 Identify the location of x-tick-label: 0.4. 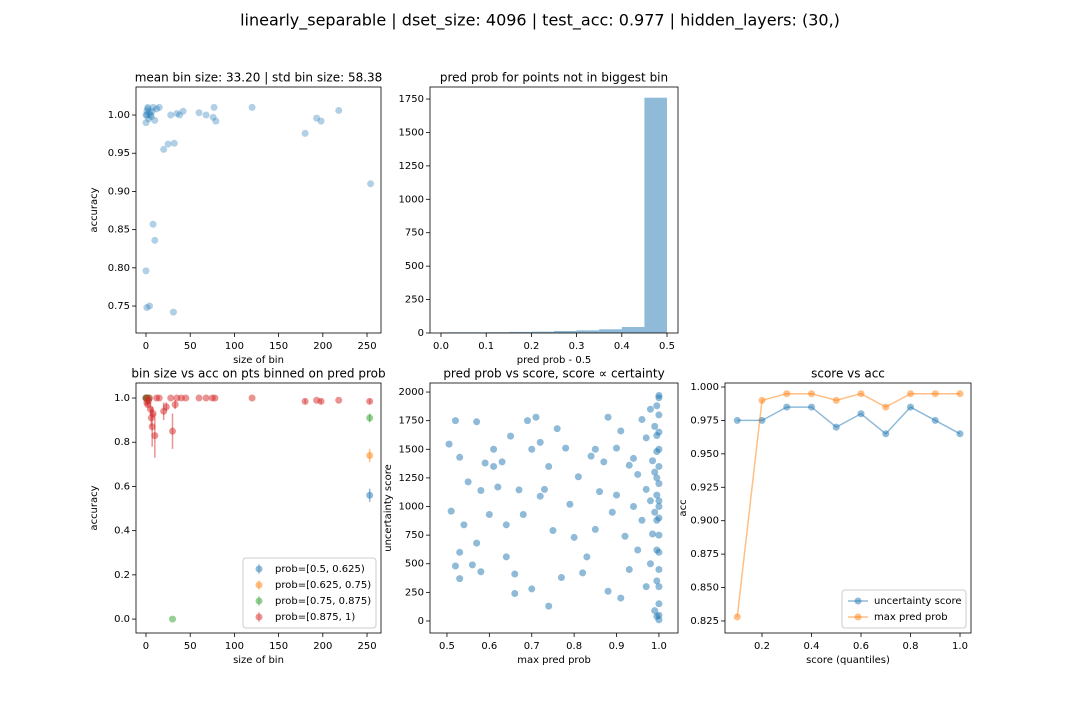
(812, 646).